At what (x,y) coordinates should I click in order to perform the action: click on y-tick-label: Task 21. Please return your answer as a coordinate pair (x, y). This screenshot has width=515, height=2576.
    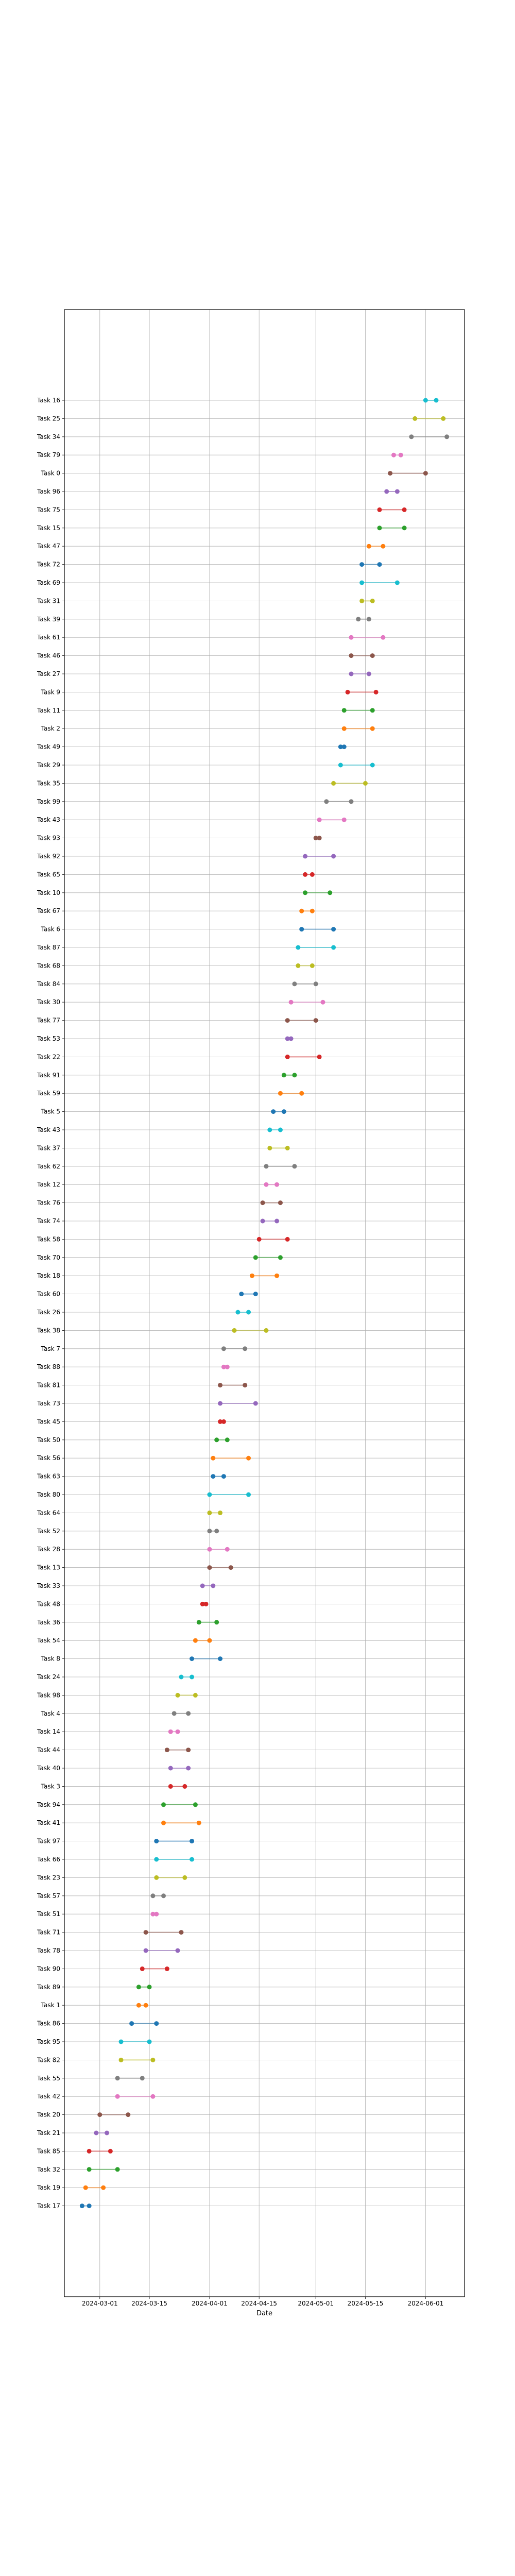
    Looking at the image, I should click on (48, 2133).